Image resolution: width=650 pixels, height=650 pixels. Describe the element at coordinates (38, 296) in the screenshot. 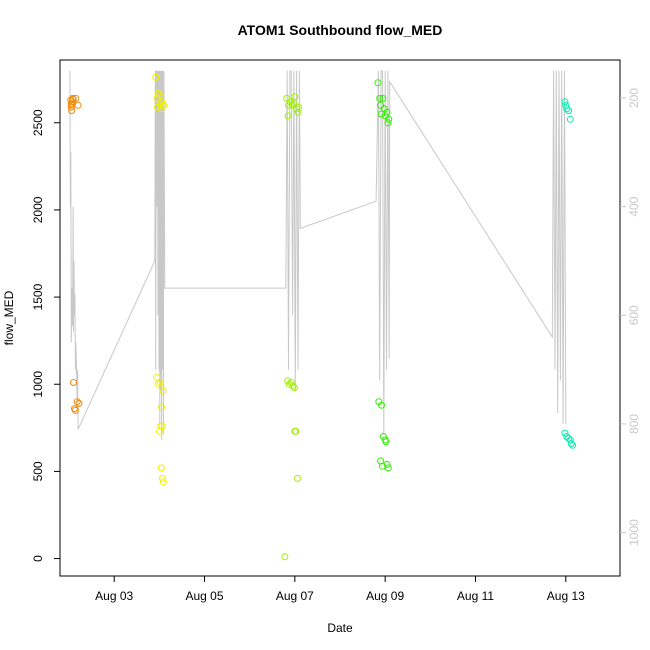

I see `y-tick-label: 1500` at that location.